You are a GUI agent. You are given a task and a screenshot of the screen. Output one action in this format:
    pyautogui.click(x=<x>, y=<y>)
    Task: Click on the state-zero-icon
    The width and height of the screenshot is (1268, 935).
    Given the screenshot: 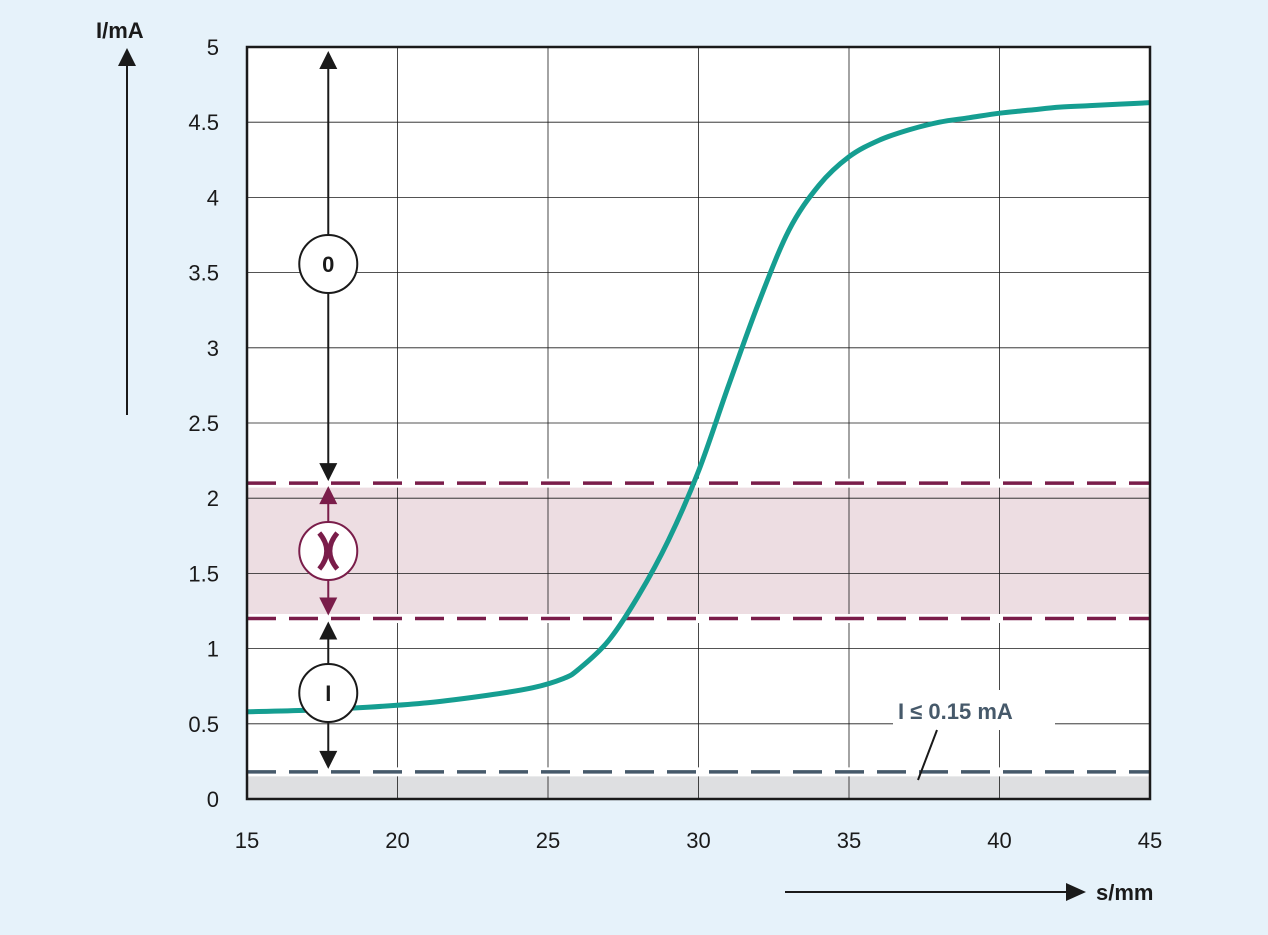 What is the action you would take?
    pyautogui.click(x=328, y=264)
    